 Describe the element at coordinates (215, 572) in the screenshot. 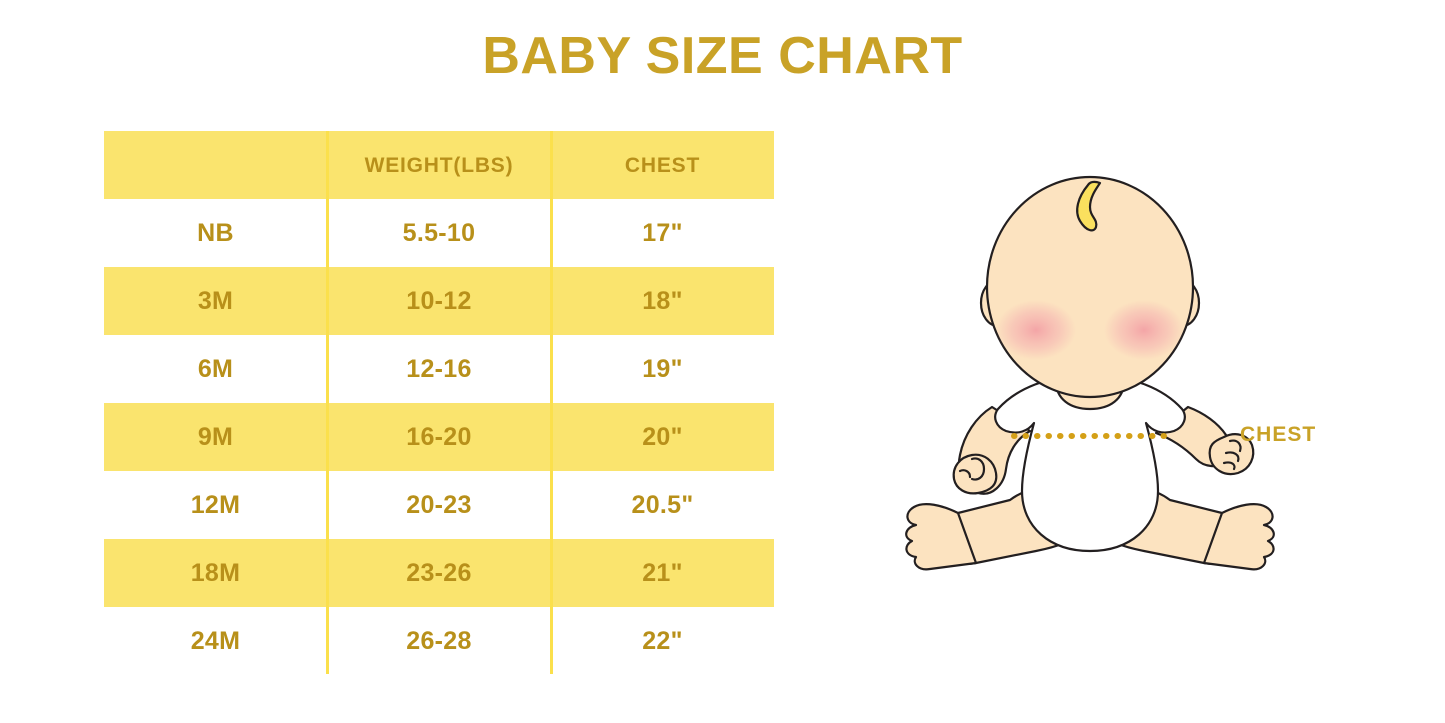

I see `cell-size: 18M` at that location.